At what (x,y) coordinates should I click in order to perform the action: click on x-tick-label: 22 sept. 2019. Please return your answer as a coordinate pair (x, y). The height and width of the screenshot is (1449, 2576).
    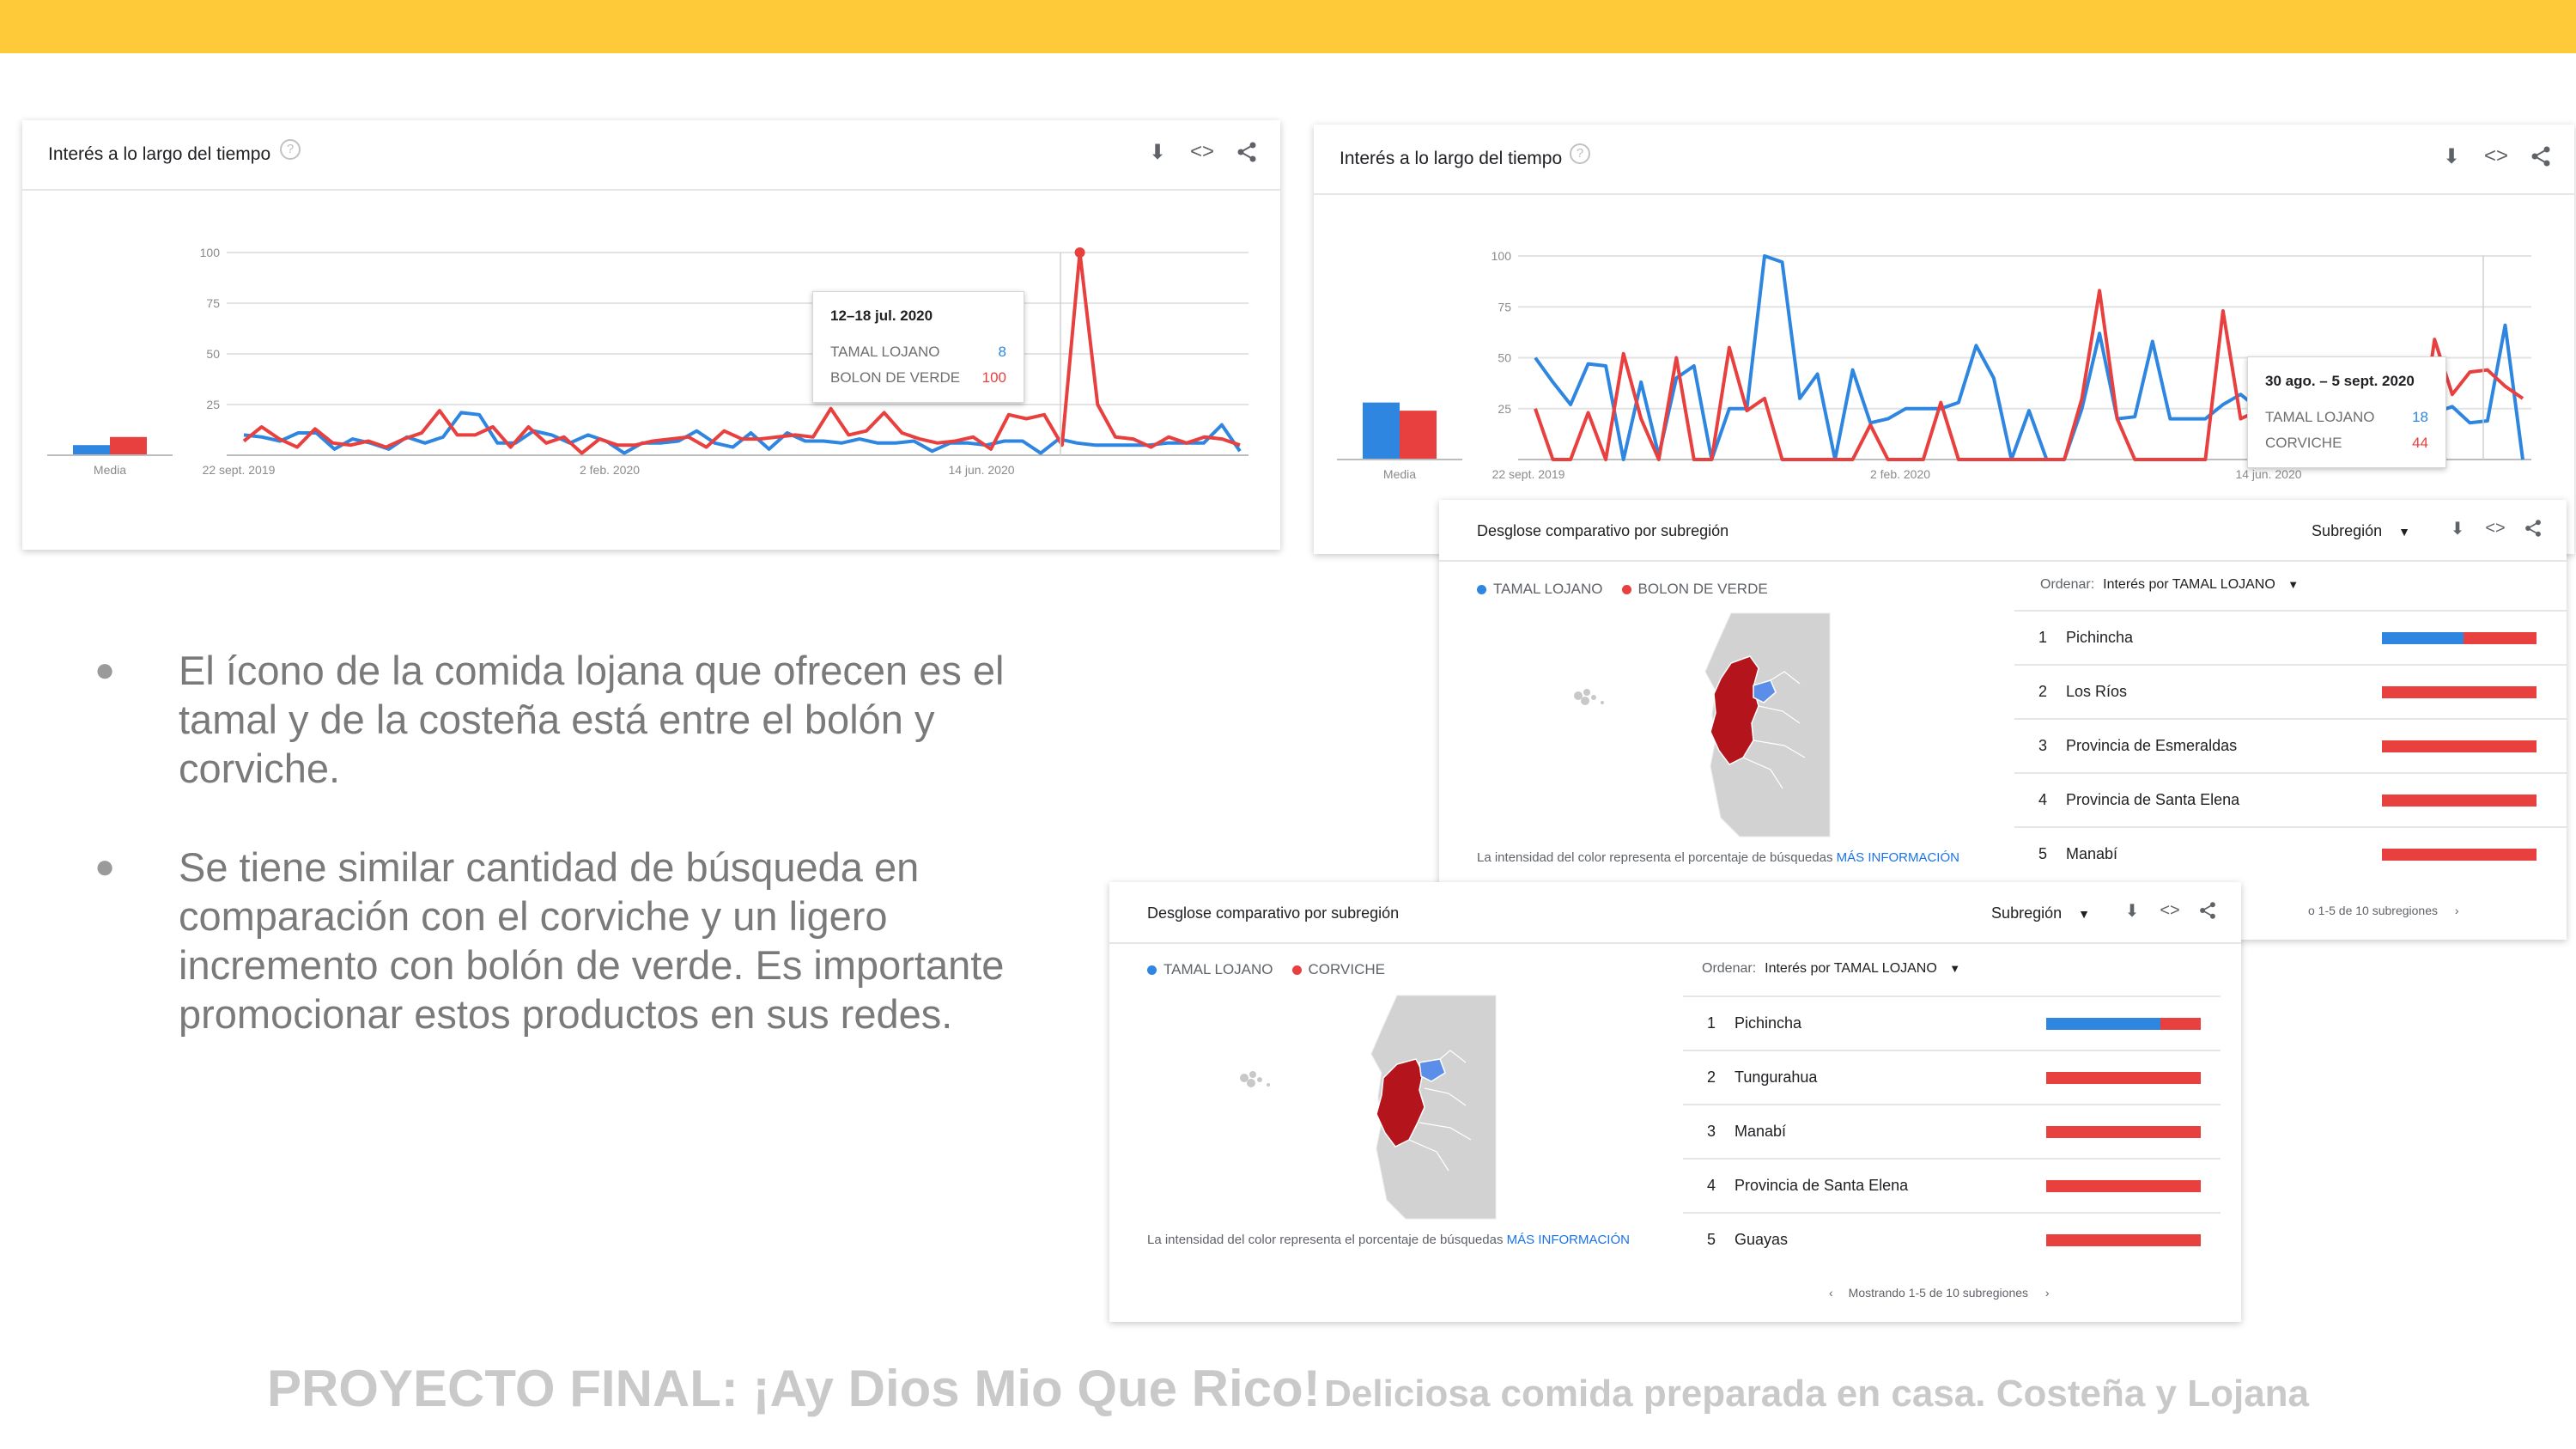
    Looking at the image, I should click on (240, 470).